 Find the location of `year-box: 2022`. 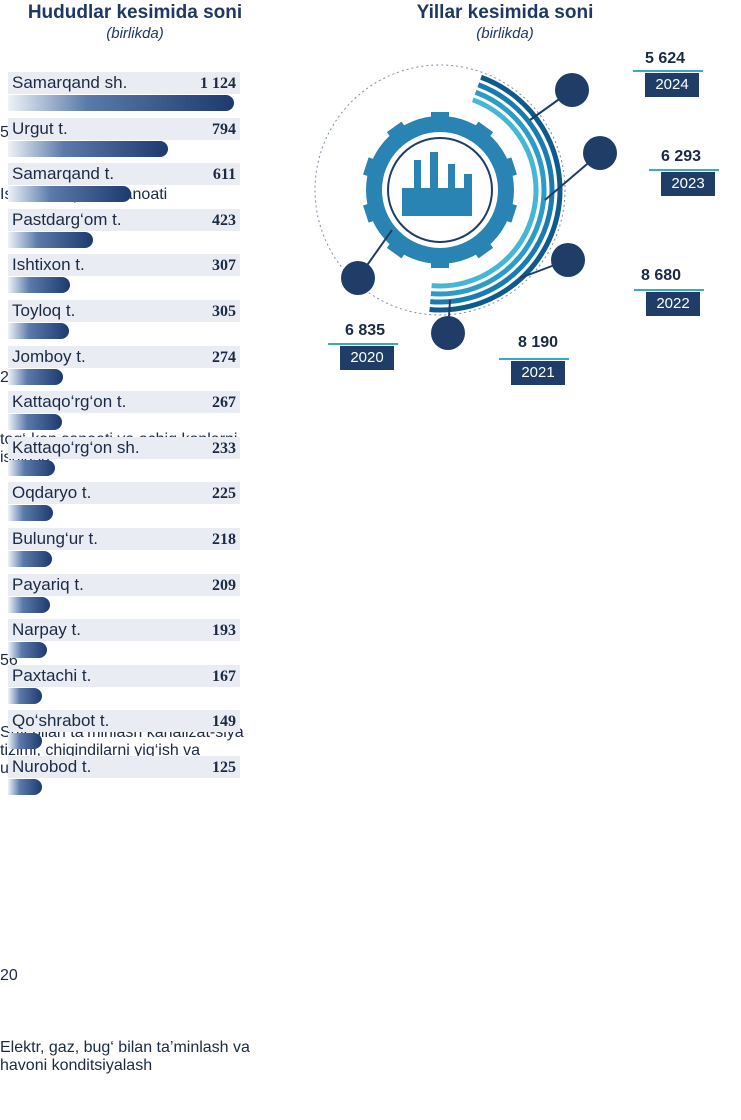

year-box: 2022 is located at coordinates (673, 304).